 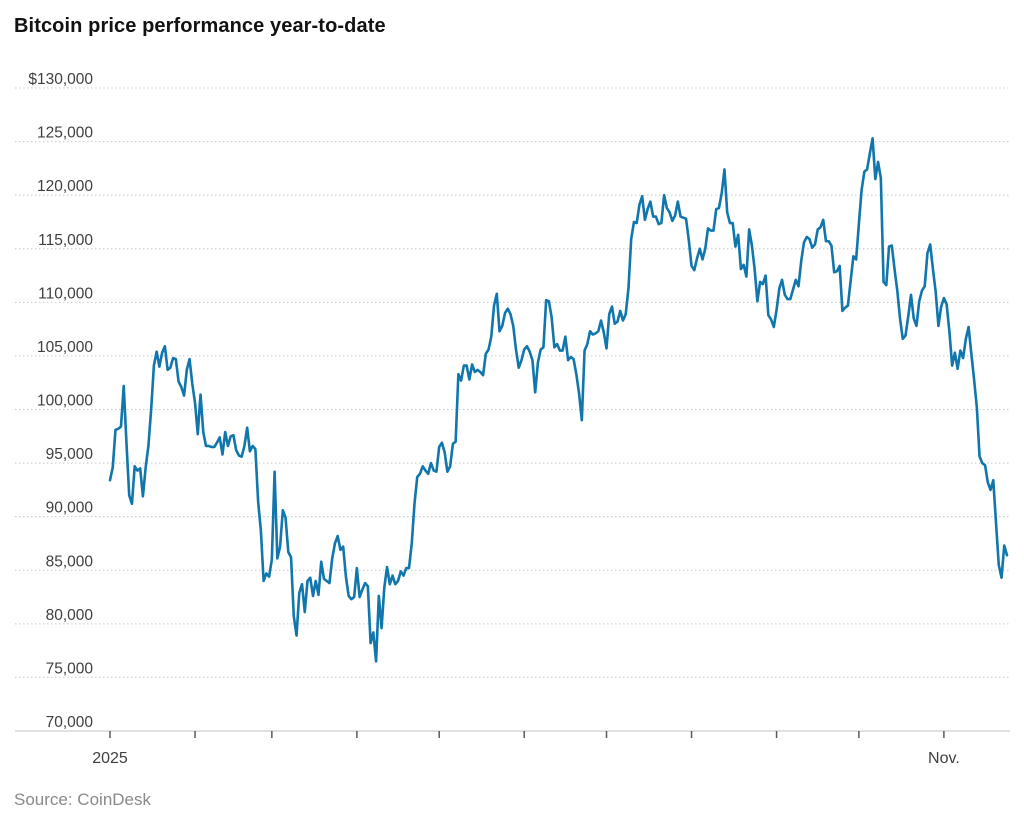 What do you see at coordinates (65, 240) in the screenshot?
I see `y-axis-label: 115,000` at bounding box center [65, 240].